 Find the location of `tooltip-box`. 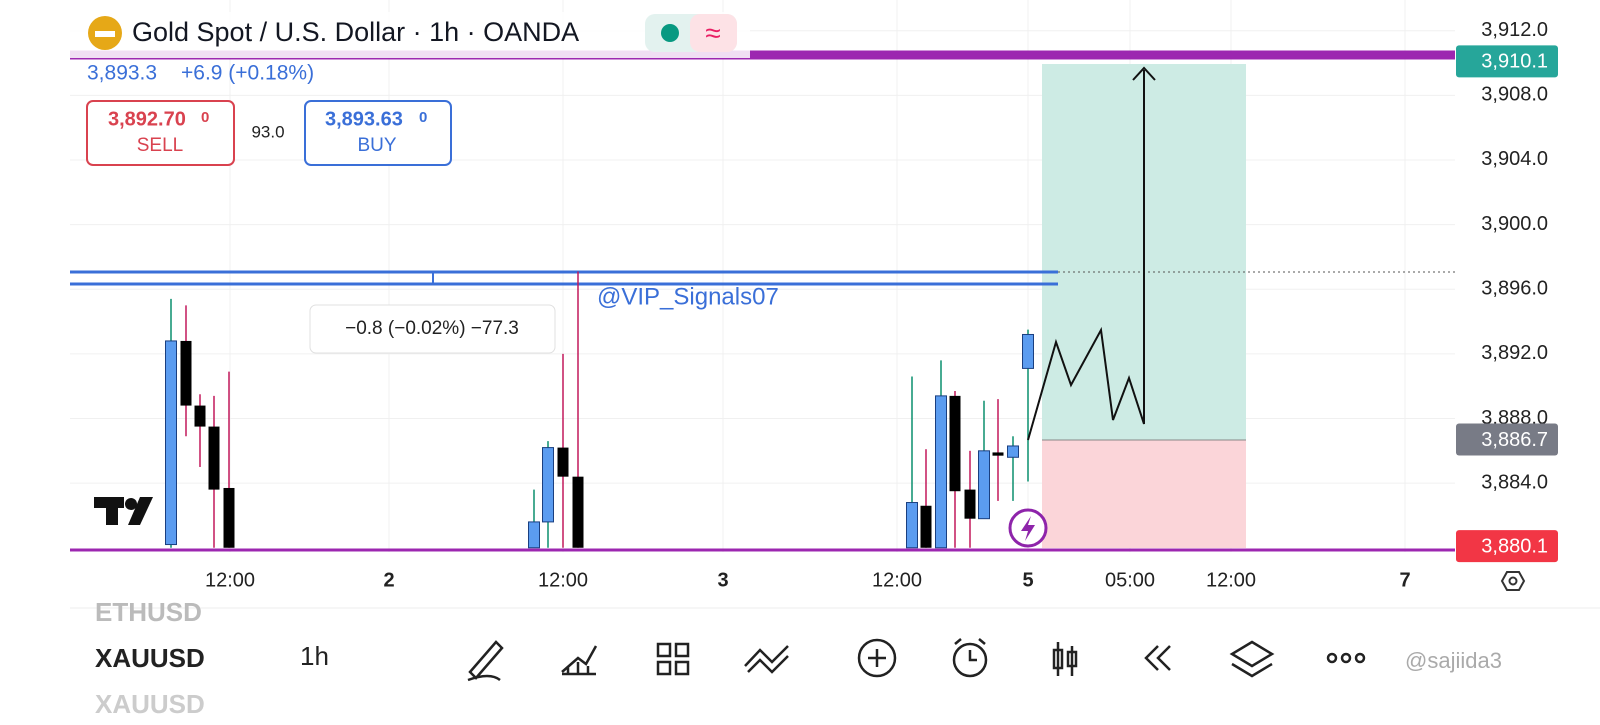

tooltip-box is located at coordinates (432, 329).